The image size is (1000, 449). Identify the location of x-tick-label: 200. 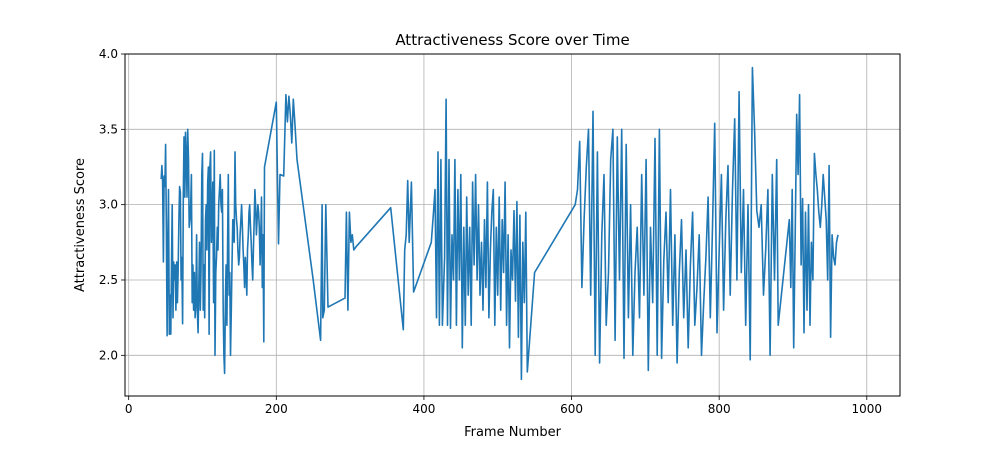
(276, 409).